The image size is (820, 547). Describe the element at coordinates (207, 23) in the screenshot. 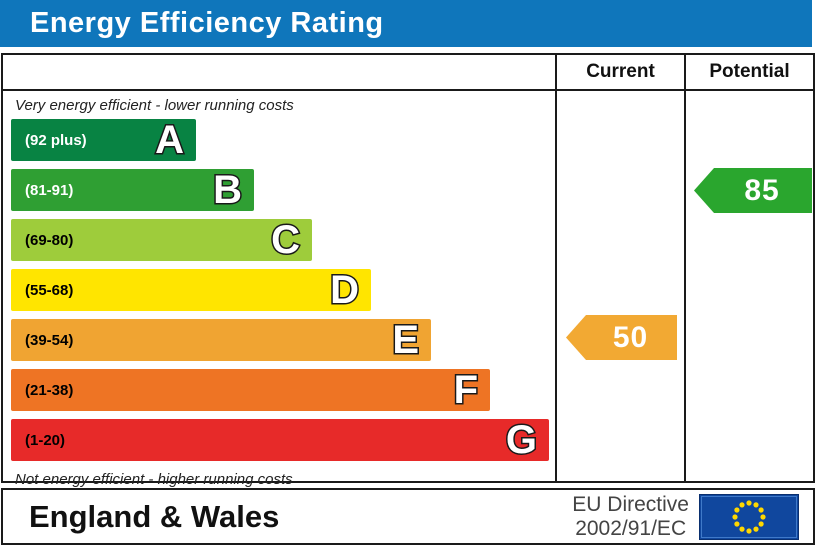

I see `page-title: Energy Efficiency Rating` at that location.